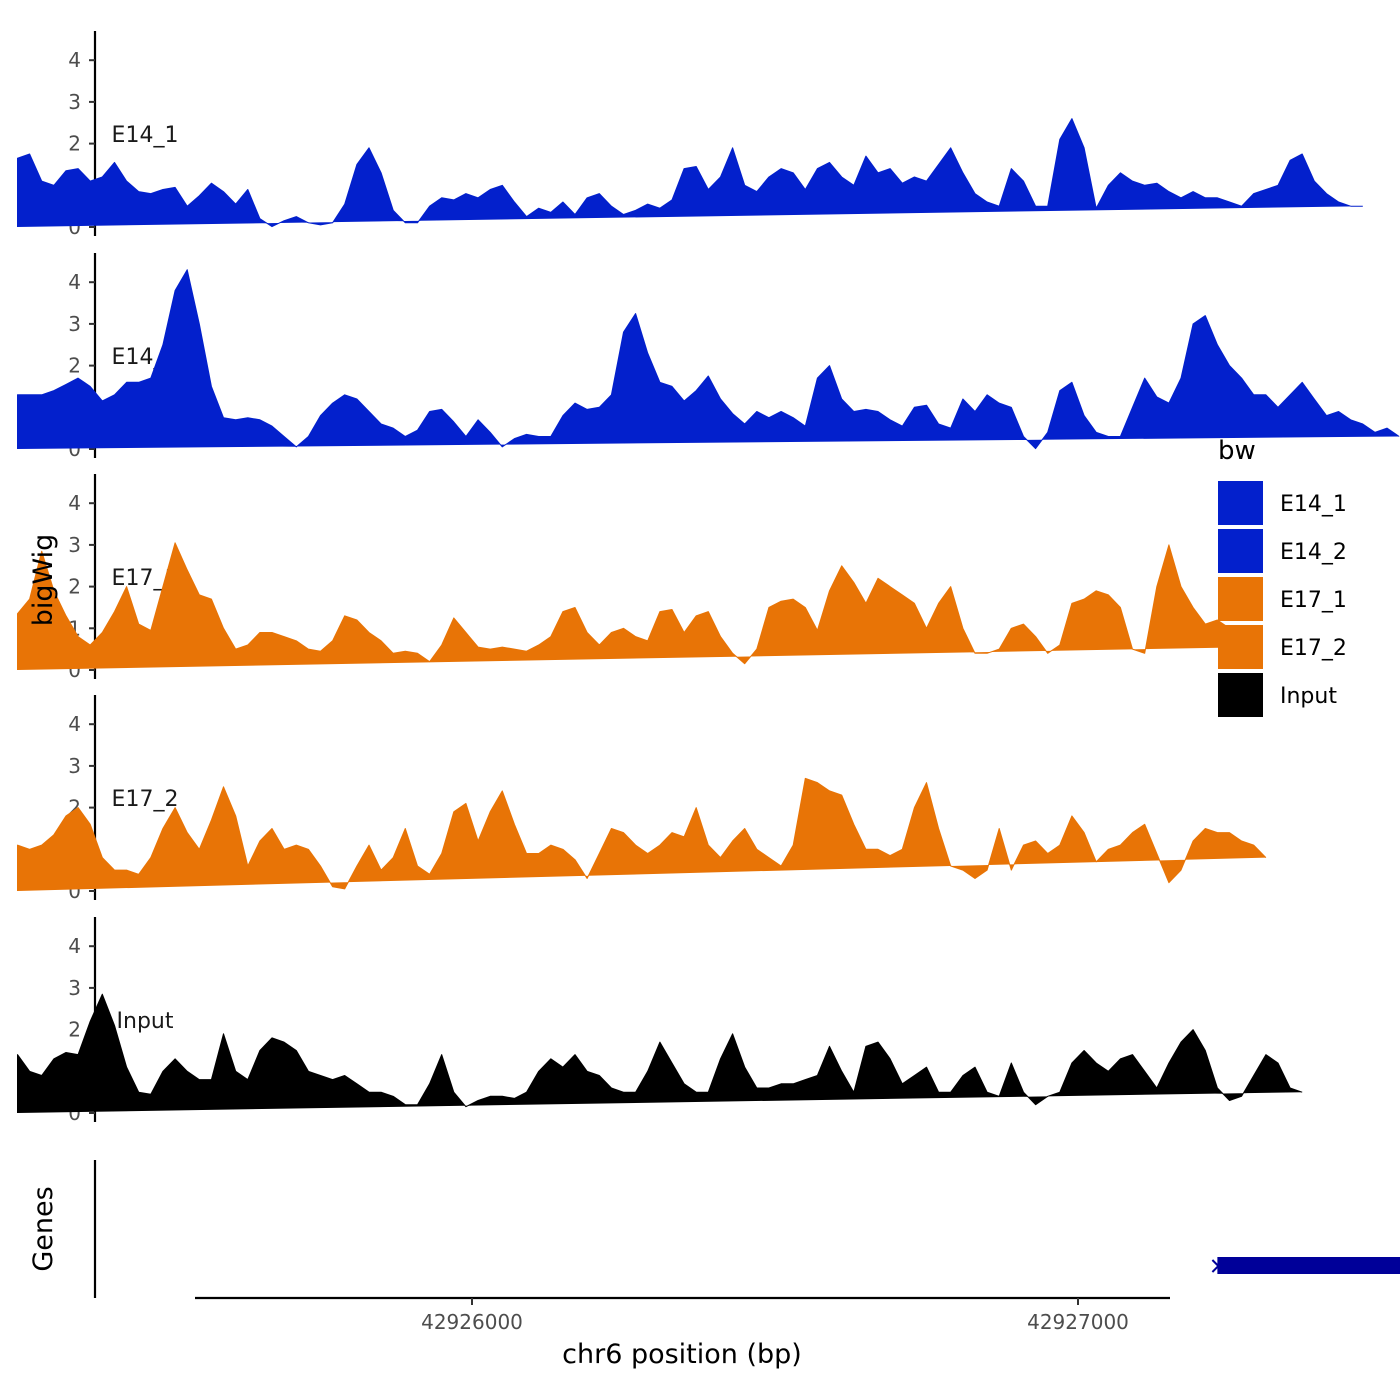 The width and height of the screenshot is (1400, 1400). Describe the element at coordinates (1308, 696) in the screenshot. I see `legend-label: Input` at that location.